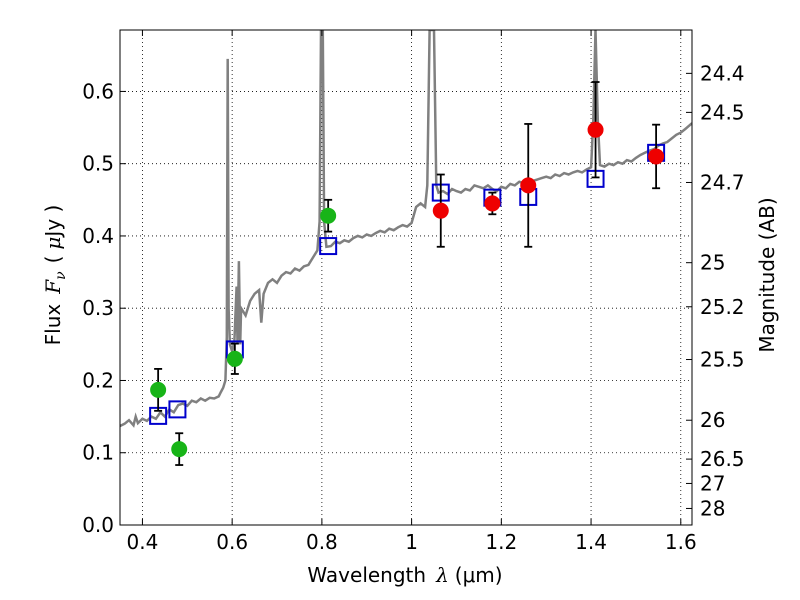  Describe the element at coordinates (767, 274) in the screenshot. I see `y2-axis-label: Magnitude (AB)` at that location.